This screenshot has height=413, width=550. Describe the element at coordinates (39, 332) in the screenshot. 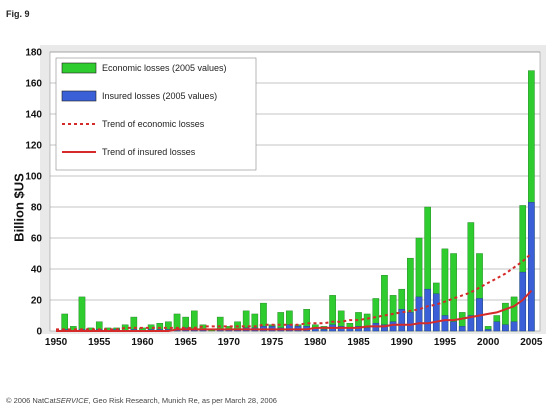

I see `y-tick-label: 0` at that location.